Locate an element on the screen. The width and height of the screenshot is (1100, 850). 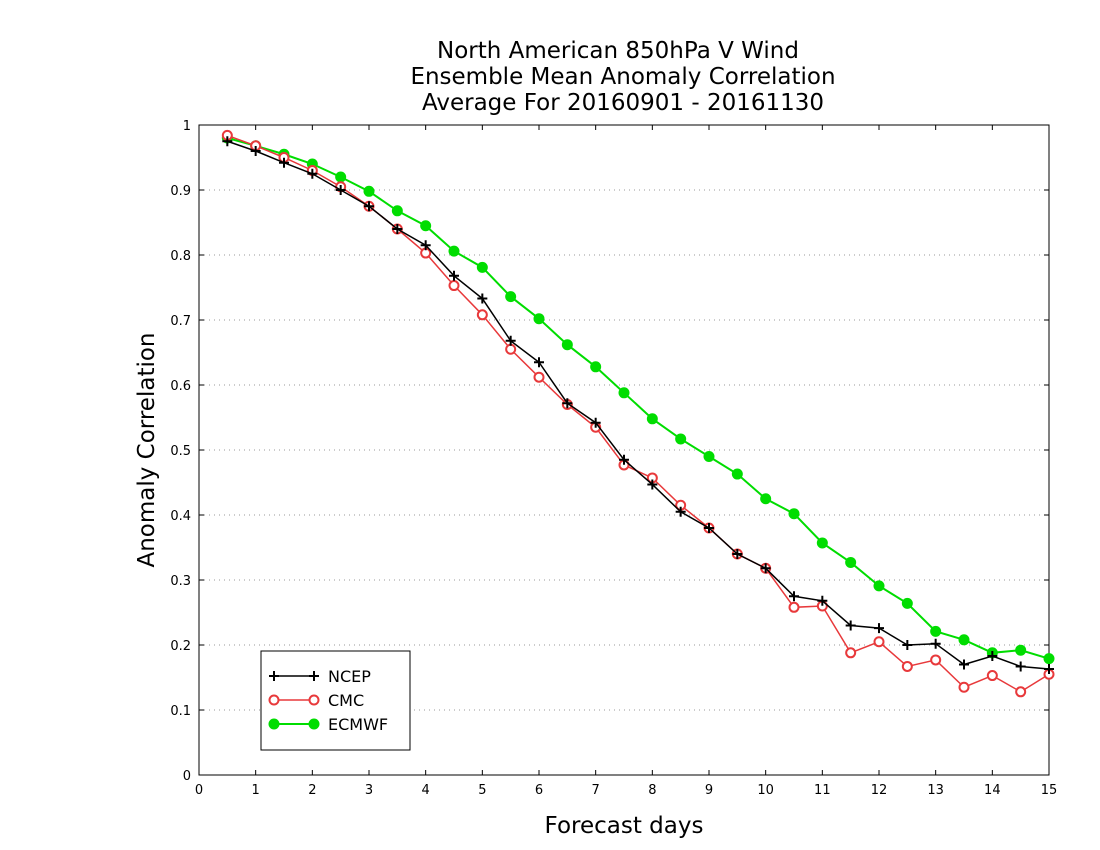
y-tick-label: 0.8 is located at coordinates (180, 256).